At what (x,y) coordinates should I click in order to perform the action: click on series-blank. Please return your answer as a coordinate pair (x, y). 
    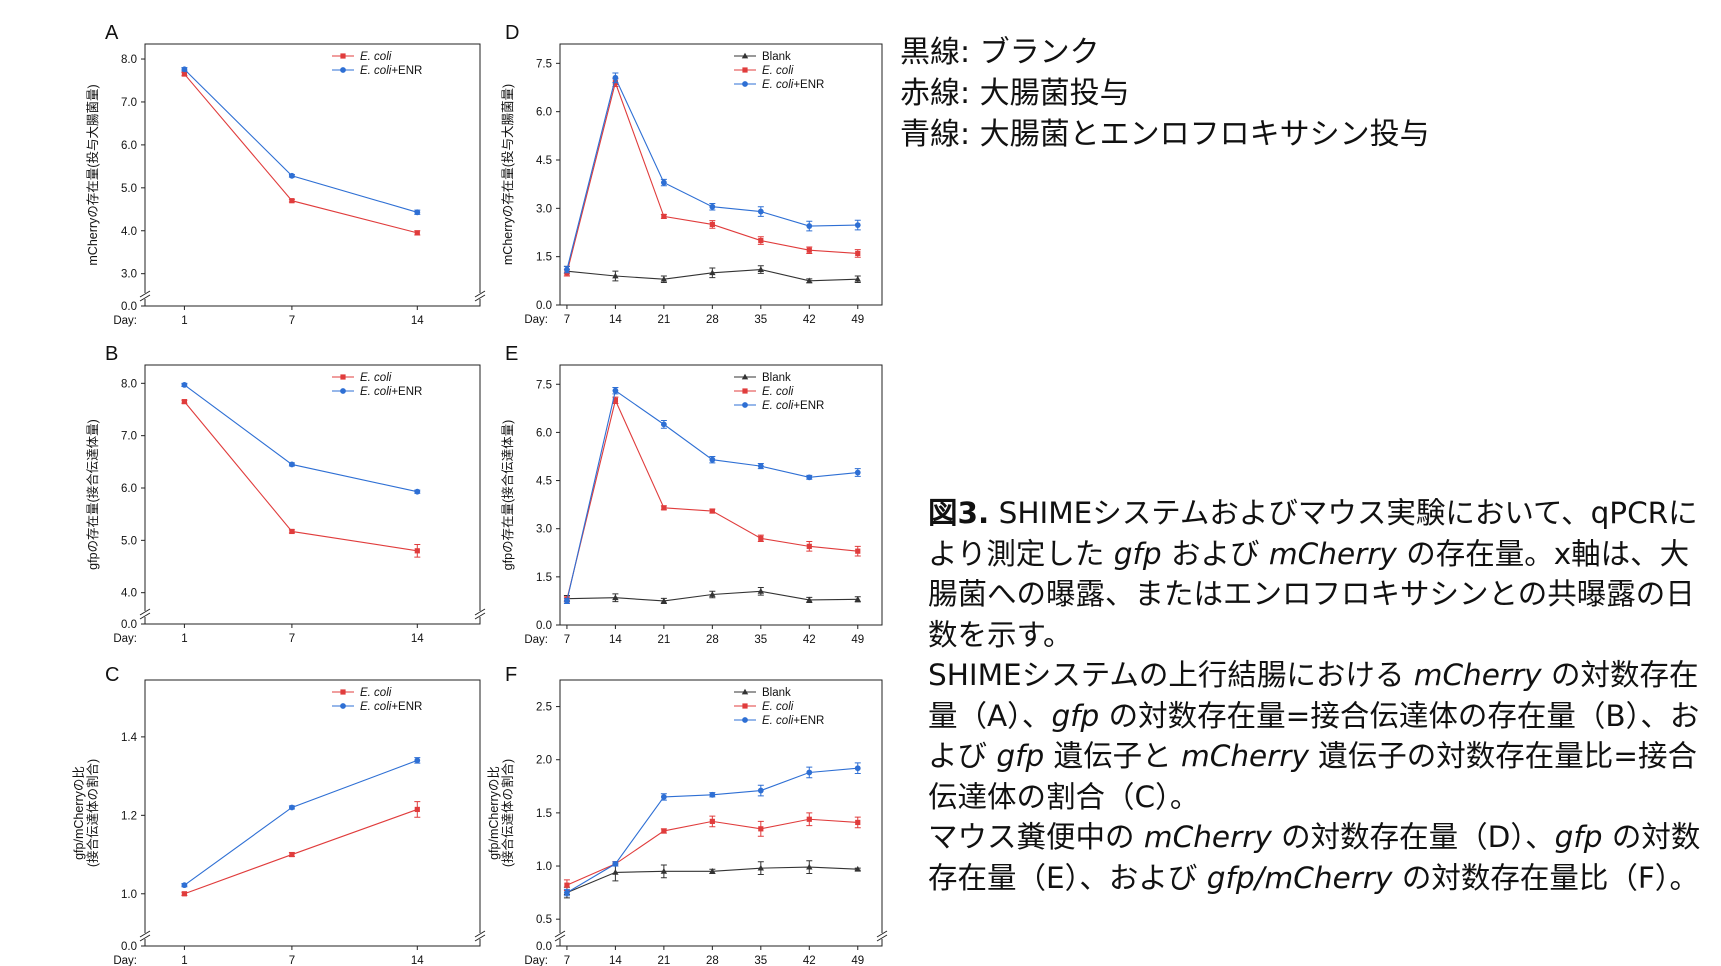
    Looking at the image, I should click on (712, 595).